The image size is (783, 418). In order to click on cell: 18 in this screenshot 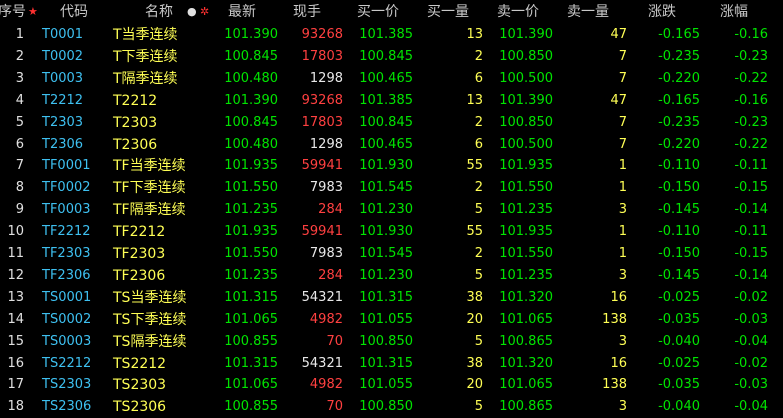, I will do `click(15, 407)`.